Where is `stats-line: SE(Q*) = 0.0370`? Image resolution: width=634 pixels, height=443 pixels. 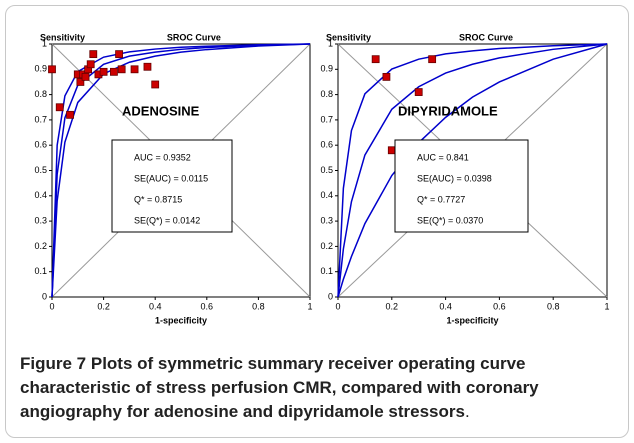 stats-line: SE(Q*) = 0.0370 is located at coordinates (450, 220).